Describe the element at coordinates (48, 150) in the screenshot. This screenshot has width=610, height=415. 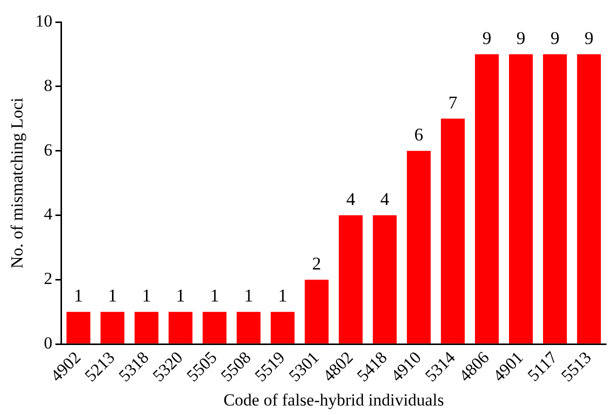
I see `y-tick-label: 6` at that location.